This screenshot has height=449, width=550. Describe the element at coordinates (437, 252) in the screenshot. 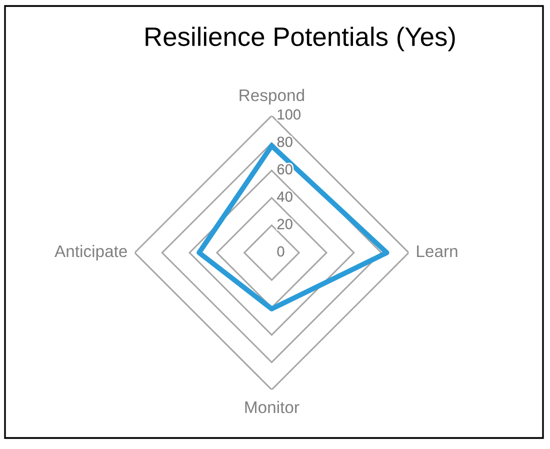

I see `spoke-label: Learn` at that location.